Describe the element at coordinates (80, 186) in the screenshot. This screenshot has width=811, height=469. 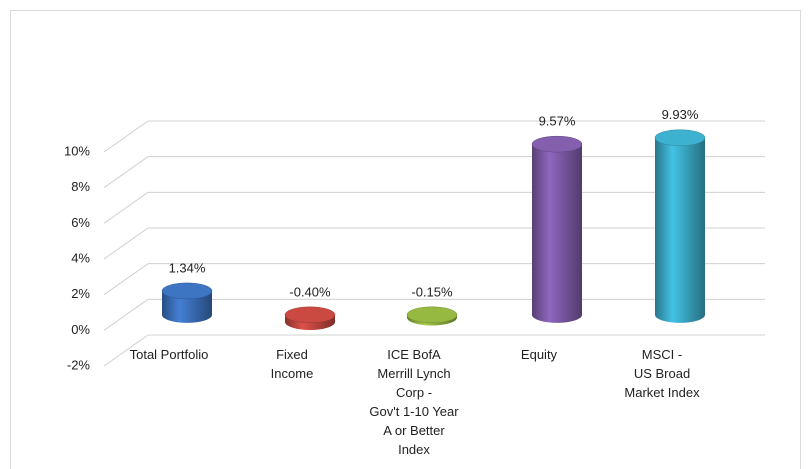
I see `y-tick-label: 8%` at that location.